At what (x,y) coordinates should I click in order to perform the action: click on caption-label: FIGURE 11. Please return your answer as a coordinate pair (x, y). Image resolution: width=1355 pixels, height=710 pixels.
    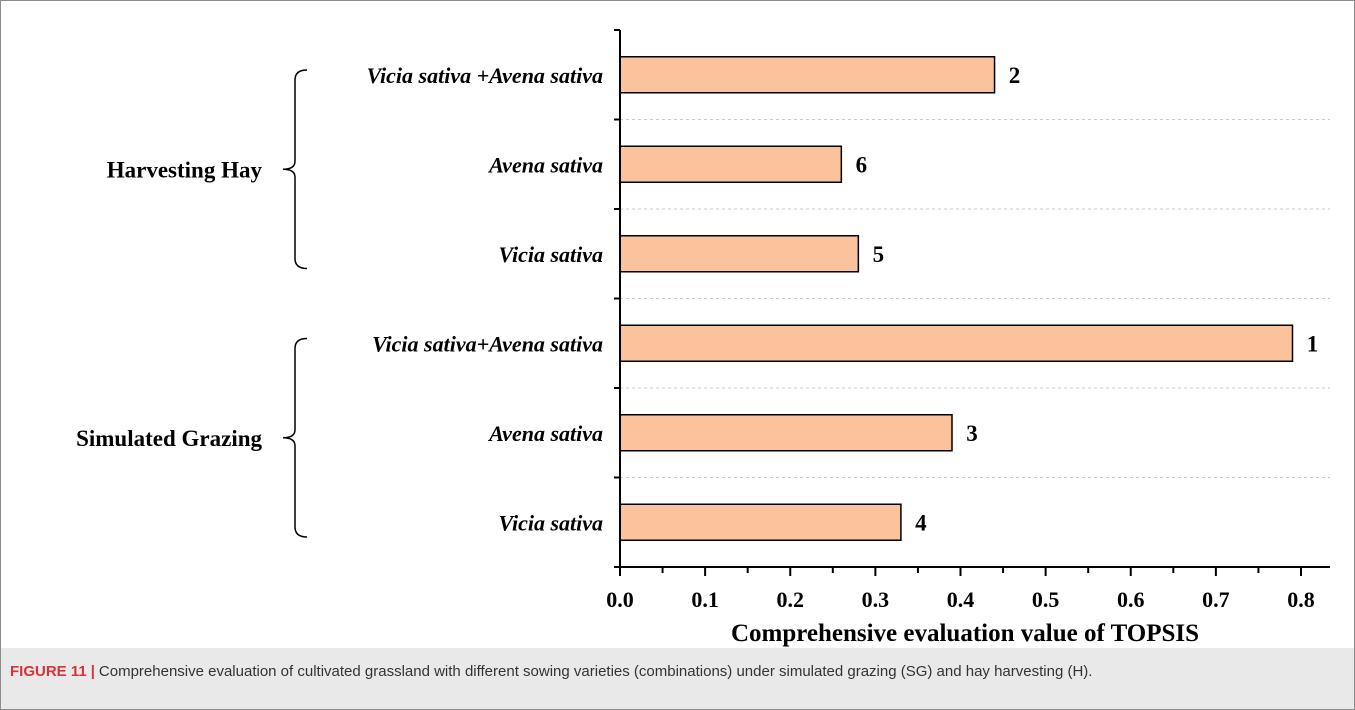
    Looking at the image, I should click on (48, 671).